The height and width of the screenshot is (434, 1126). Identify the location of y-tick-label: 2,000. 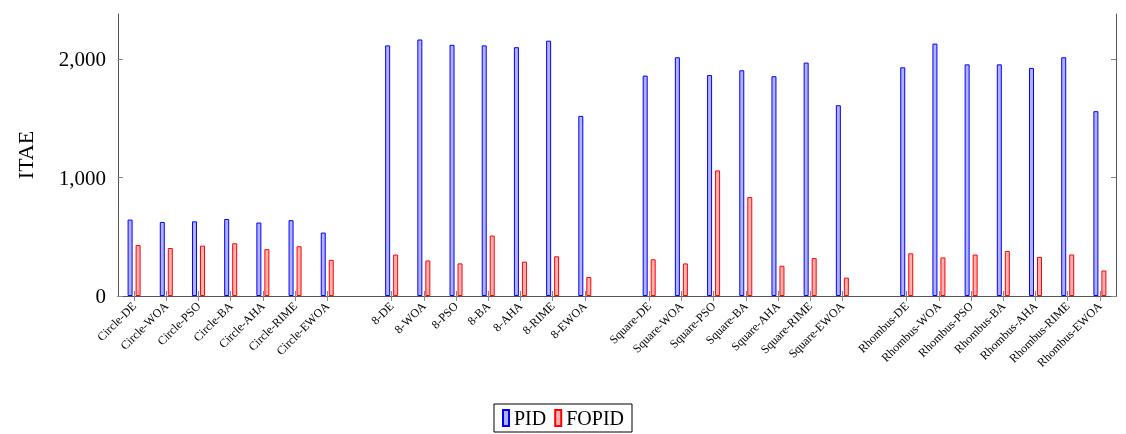
(82, 59).